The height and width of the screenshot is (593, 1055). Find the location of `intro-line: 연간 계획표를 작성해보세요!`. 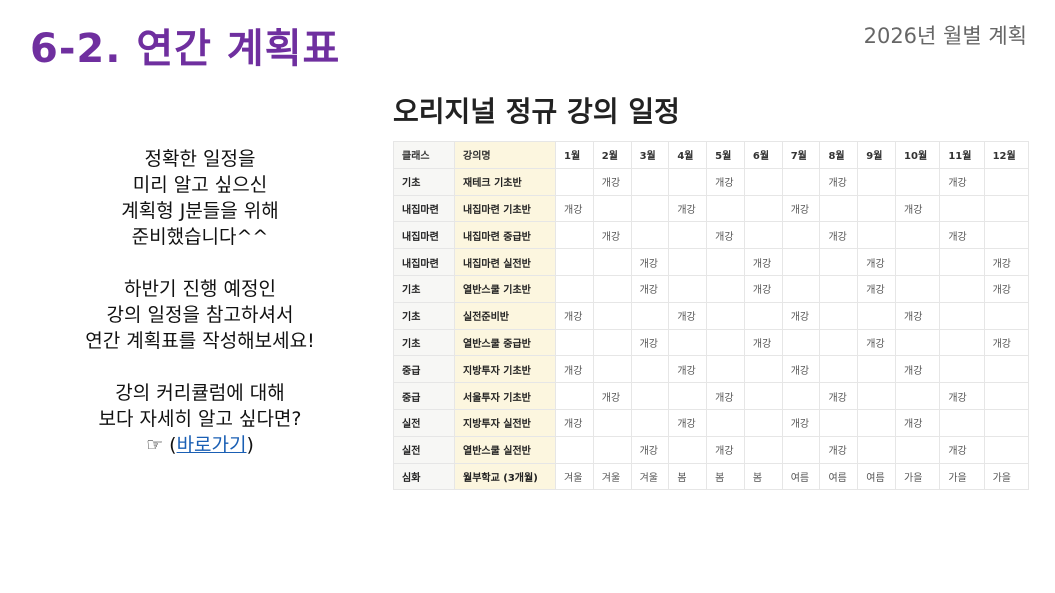

intro-line: 연간 계획표를 작성해보세요! is located at coordinates (200, 341).